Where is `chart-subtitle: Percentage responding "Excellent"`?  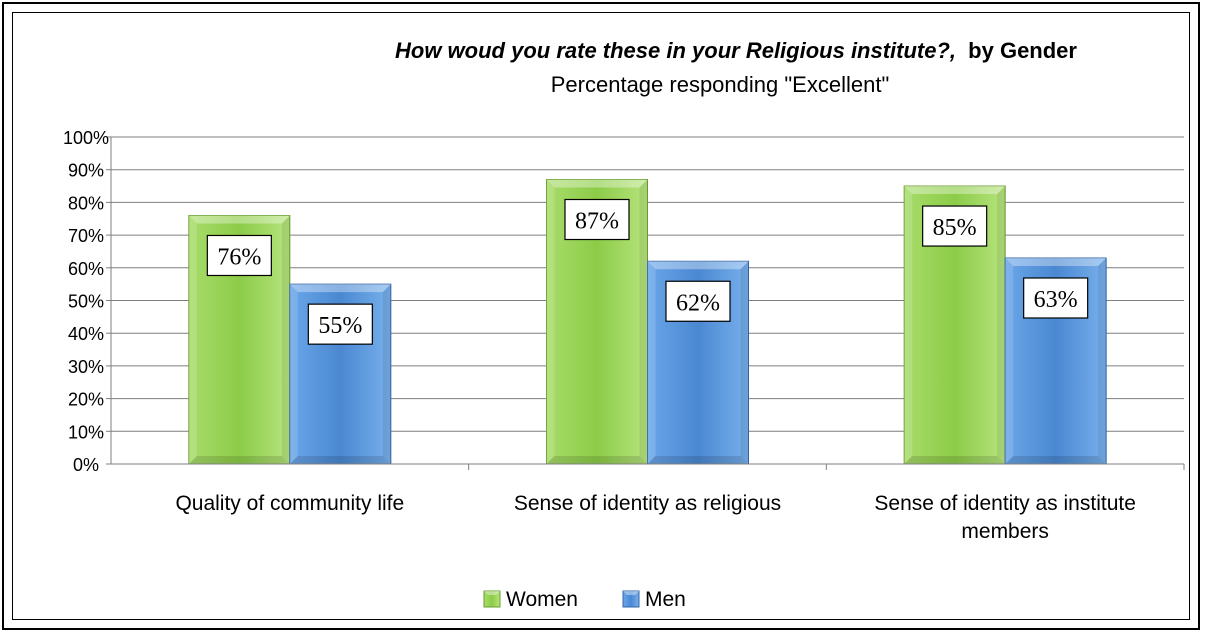
chart-subtitle: Percentage responding "Excellent" is located at coordinates (720, 84).